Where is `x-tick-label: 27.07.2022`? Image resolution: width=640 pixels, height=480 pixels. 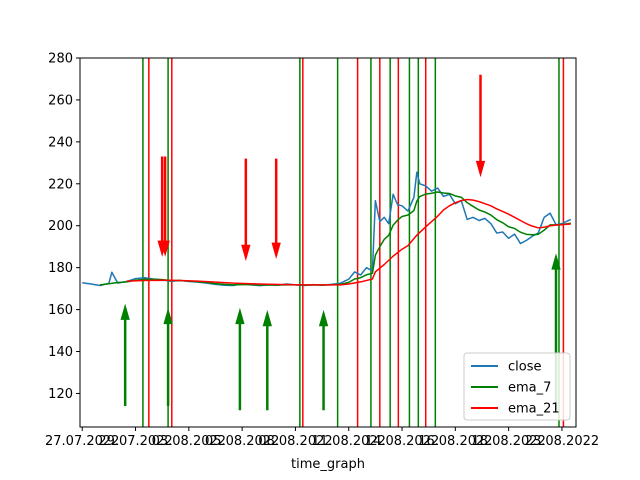 x-tick-label: 27.07.2022 is located at coordinates (82, 441).